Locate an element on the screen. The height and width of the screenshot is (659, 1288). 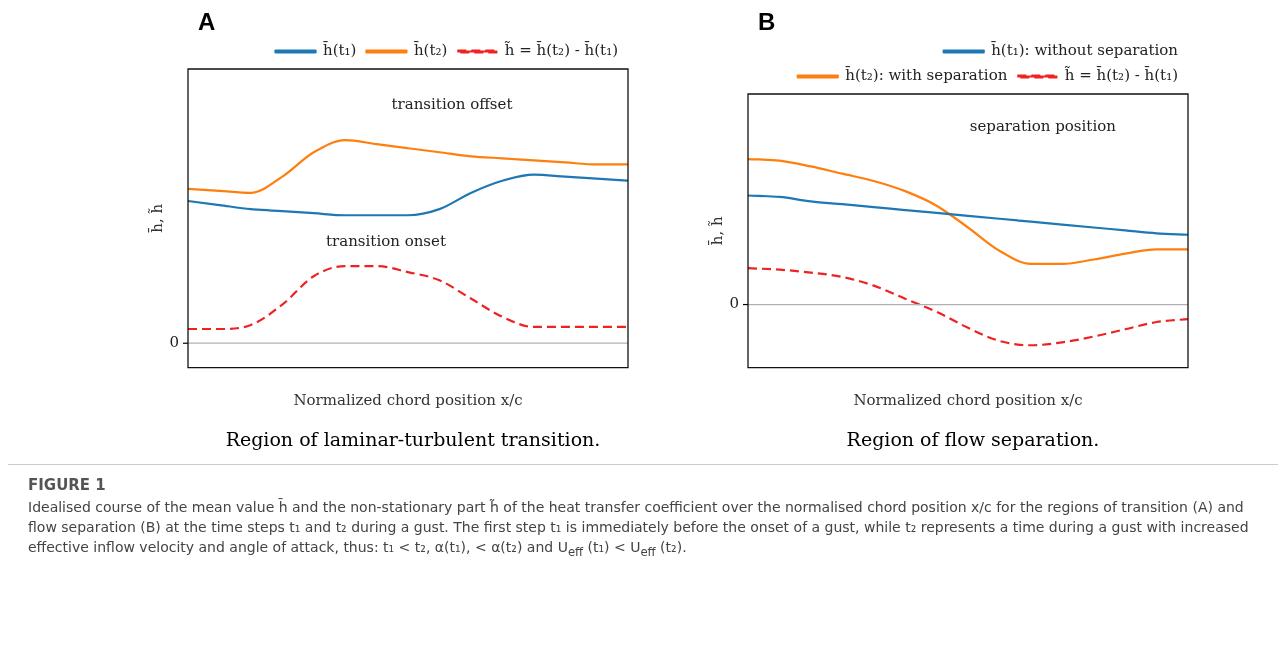
chart-title: A is located at coordinates (207, 21).